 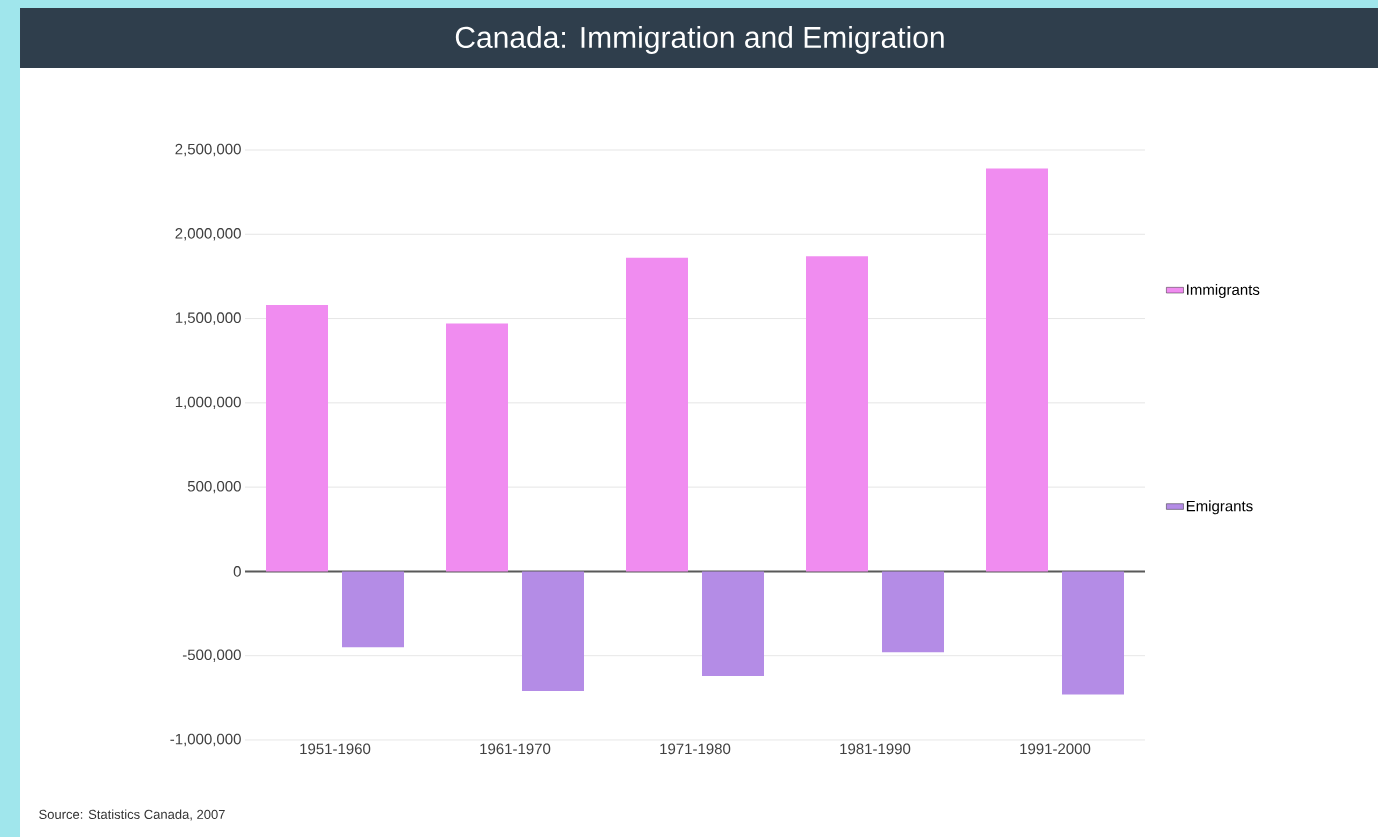 What do you see at coordinates (208, 150) in the screenshot?
I see `y-tick-label: 2,500,000` at bounding box center [208, 150].